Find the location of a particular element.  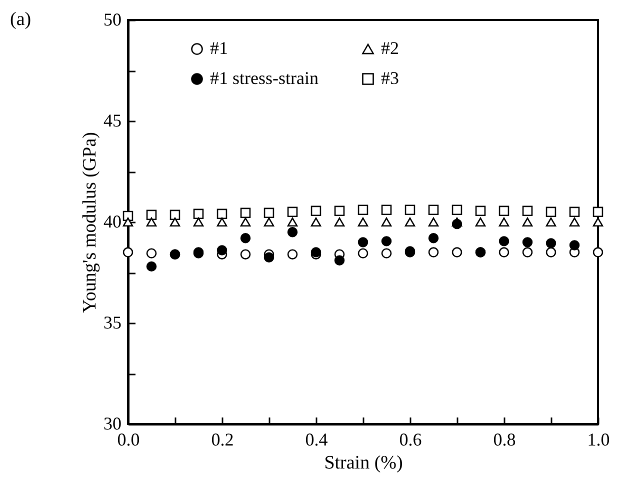

chart-title: (a) is located at coordinates (21, 19).